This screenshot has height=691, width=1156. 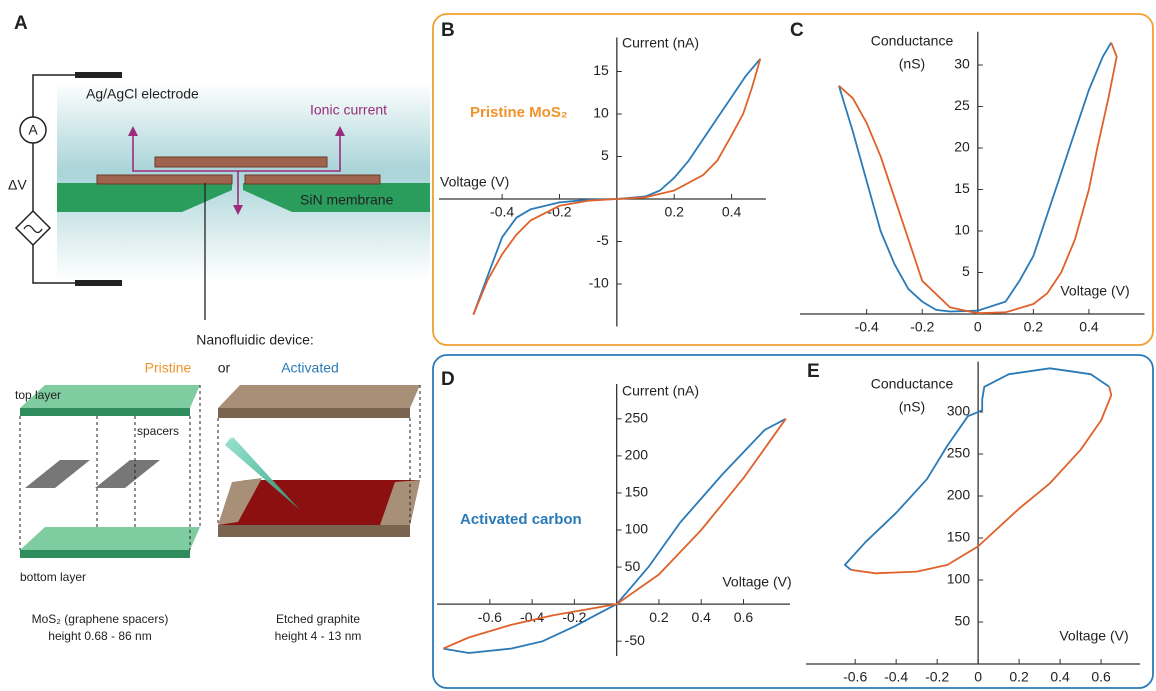 I want to click on annotation: Pristine MoS₂, so click(x=519, y=112).